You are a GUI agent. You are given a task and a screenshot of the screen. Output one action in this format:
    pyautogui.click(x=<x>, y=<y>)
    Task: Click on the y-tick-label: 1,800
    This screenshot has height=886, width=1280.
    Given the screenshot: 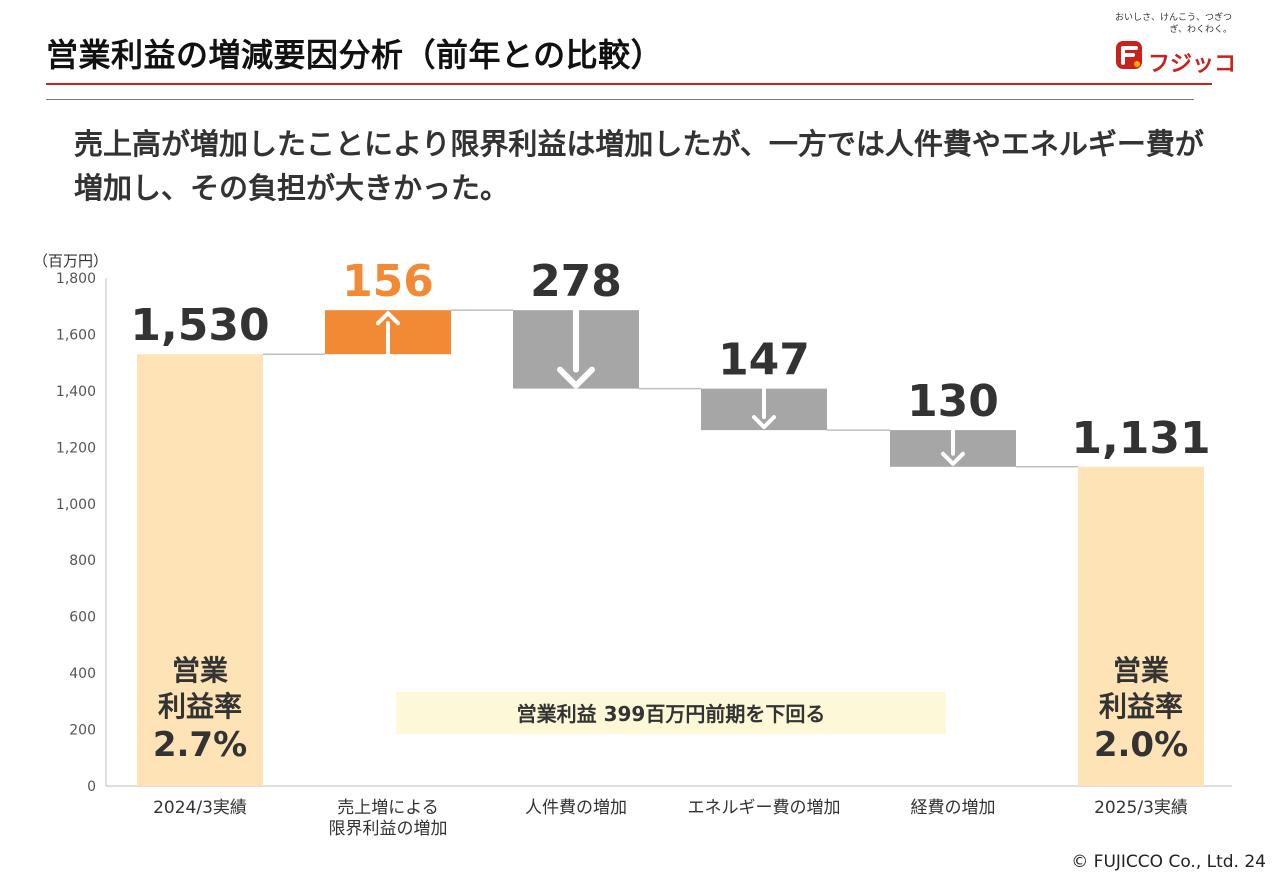 What is the action you would take?
    pyautogui.click(x=76, y=279)
    